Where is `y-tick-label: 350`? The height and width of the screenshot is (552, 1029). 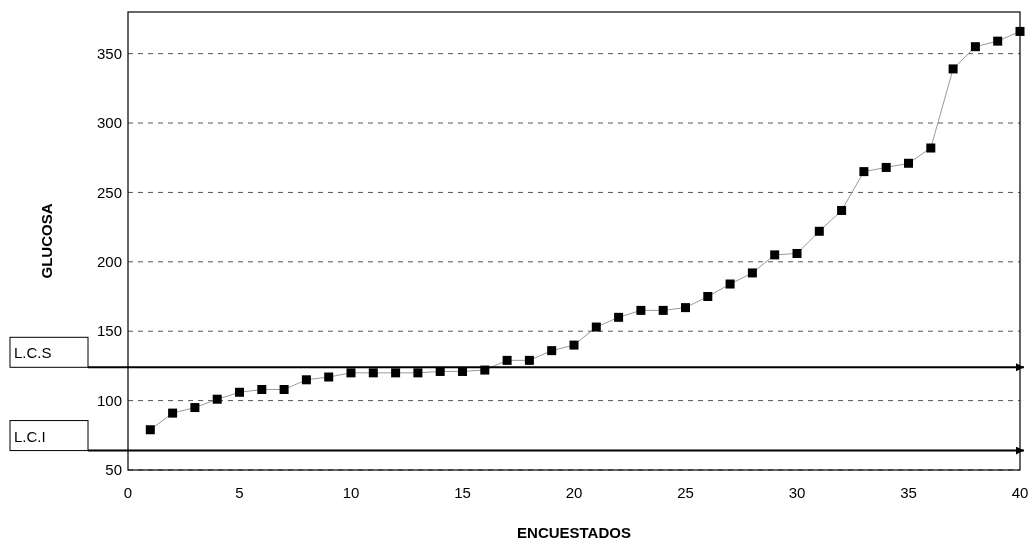
y-tick-label: 350 is located at coordinates (109, 53).